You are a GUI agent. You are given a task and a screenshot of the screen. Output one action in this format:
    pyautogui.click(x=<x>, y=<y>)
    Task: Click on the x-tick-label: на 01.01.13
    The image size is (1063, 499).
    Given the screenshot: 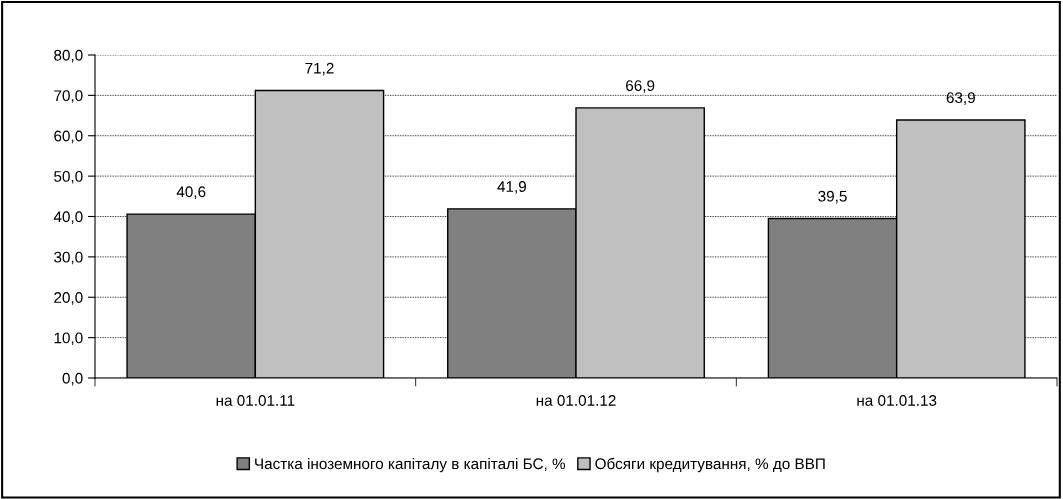 What is the action you would take?
    pyautogui.click(x=897, y=400)
    